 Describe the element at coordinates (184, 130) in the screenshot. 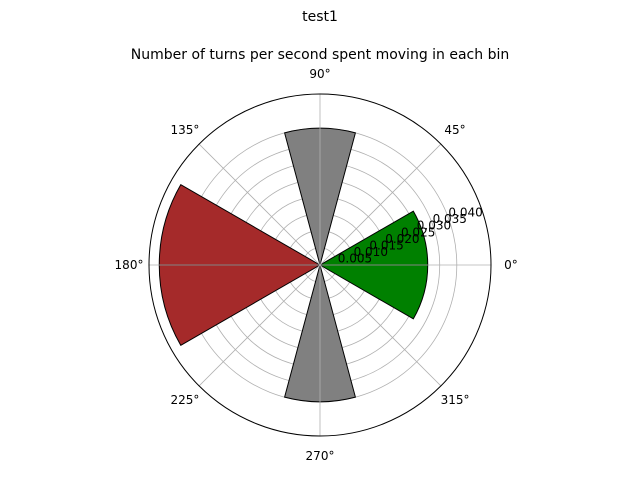

I see `angular-tick-label: 135°` at that location.